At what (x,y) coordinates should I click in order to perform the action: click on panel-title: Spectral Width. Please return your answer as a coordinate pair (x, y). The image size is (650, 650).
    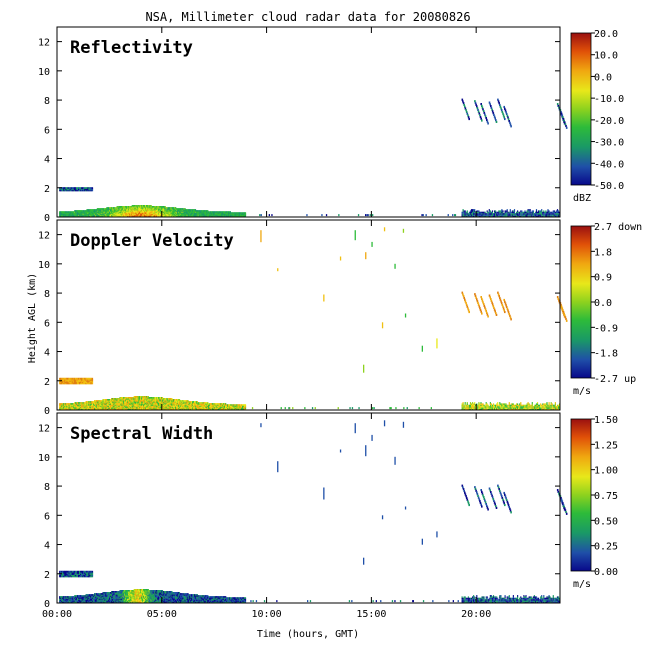
    Looking at the image, I should click on (141, 434).